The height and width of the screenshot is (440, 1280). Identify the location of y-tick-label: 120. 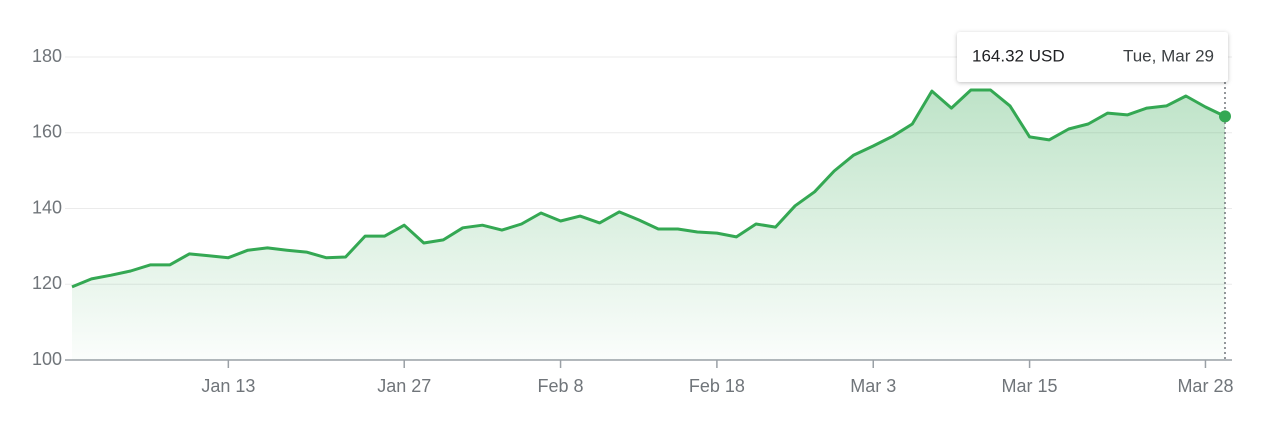
(47, 283).